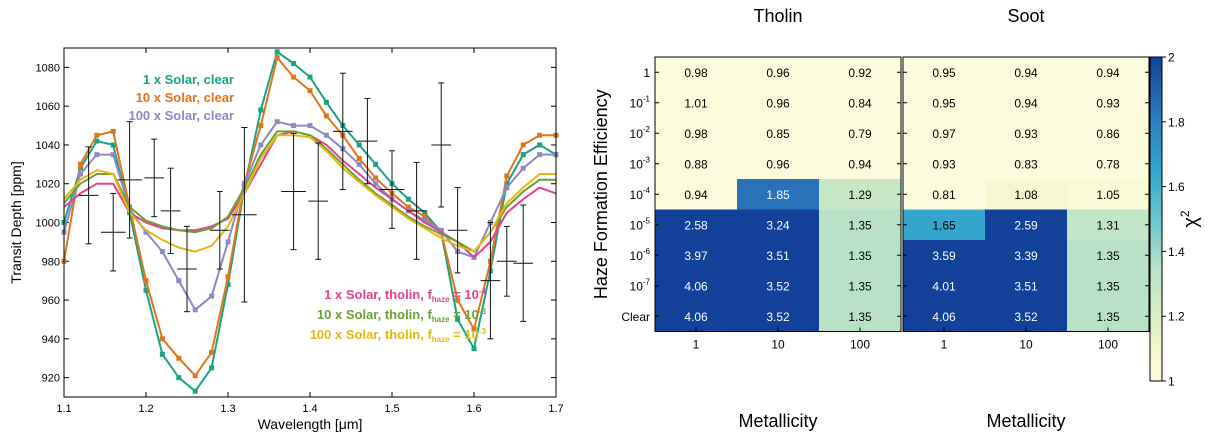 The width and height of the screenshot is (1211, 437). I want to click on cell-value: 3.39, so click(1026, 256).